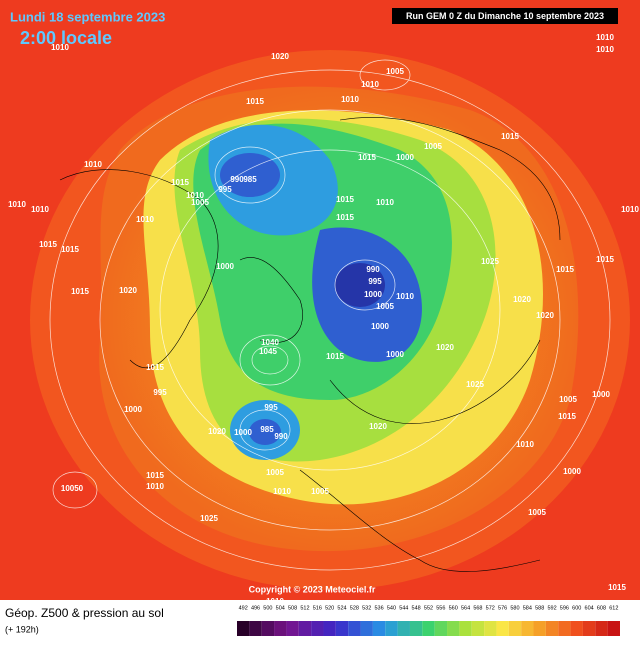  Describe the element at coordinates (267, 608) in the screenshot. I see `legend-label: 500` at that location.